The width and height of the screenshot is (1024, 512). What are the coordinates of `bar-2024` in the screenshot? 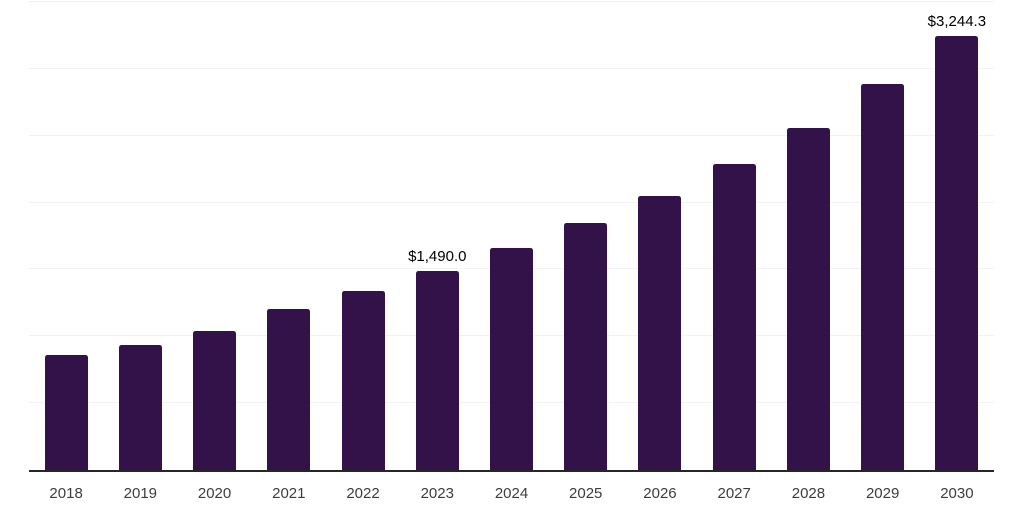 It's located at (511, 359).